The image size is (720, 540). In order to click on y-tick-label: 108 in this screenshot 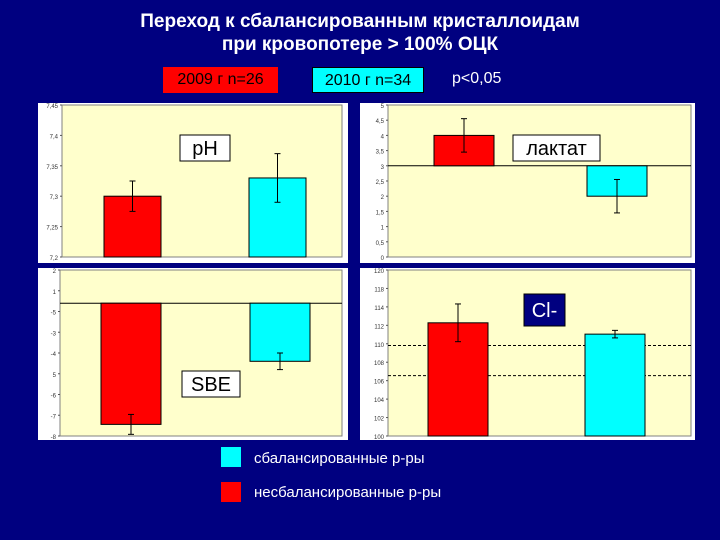, I will do `click(379, 364)`.